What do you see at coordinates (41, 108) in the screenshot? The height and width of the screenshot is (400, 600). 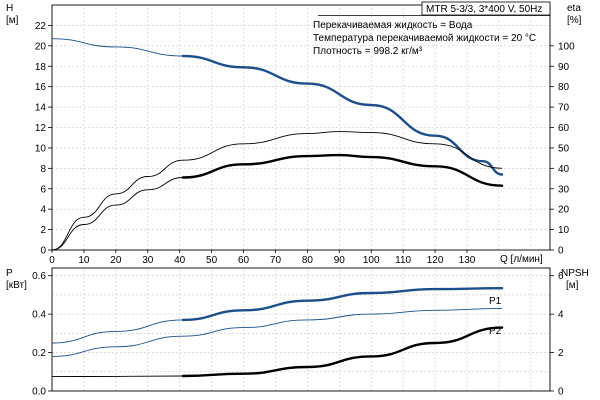 I see `y-tick-label: 14` at bounding box center [41, 108].